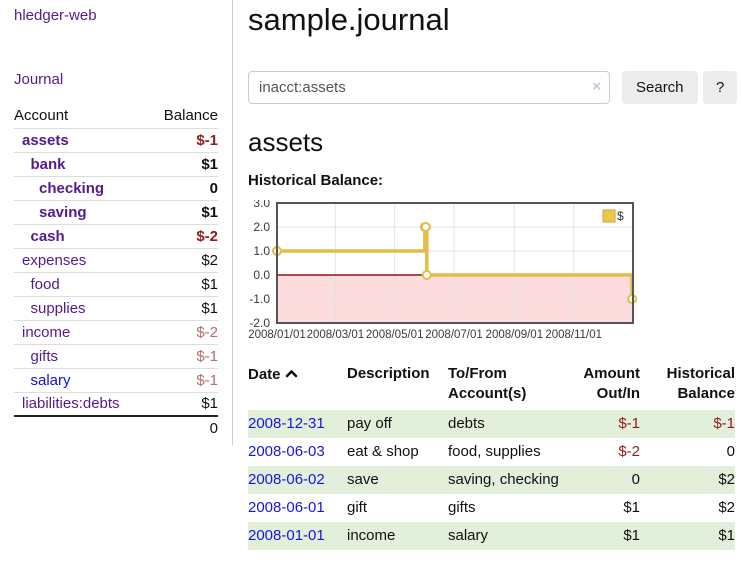 This screenshot has height=582, width=742. I want to click on account-row: food $1, so click(116, 284).